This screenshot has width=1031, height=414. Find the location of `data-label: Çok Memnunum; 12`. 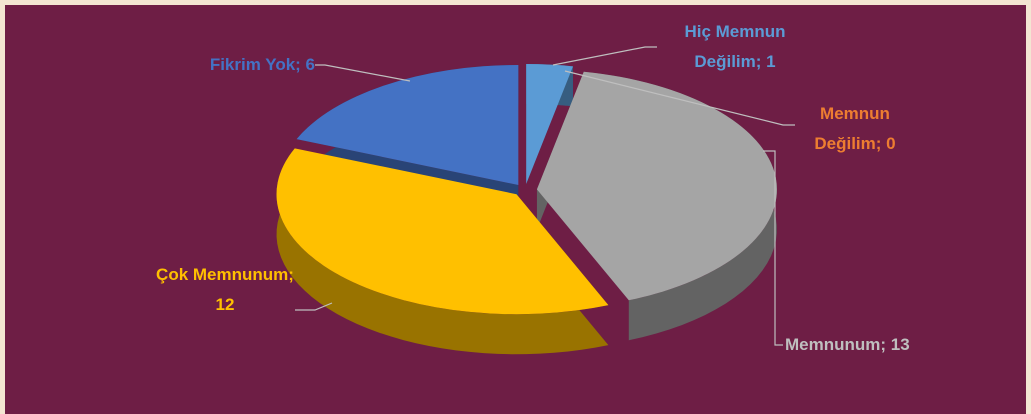

data-label: Çok Memnunum; 12 is located at coordinates (225, 289).